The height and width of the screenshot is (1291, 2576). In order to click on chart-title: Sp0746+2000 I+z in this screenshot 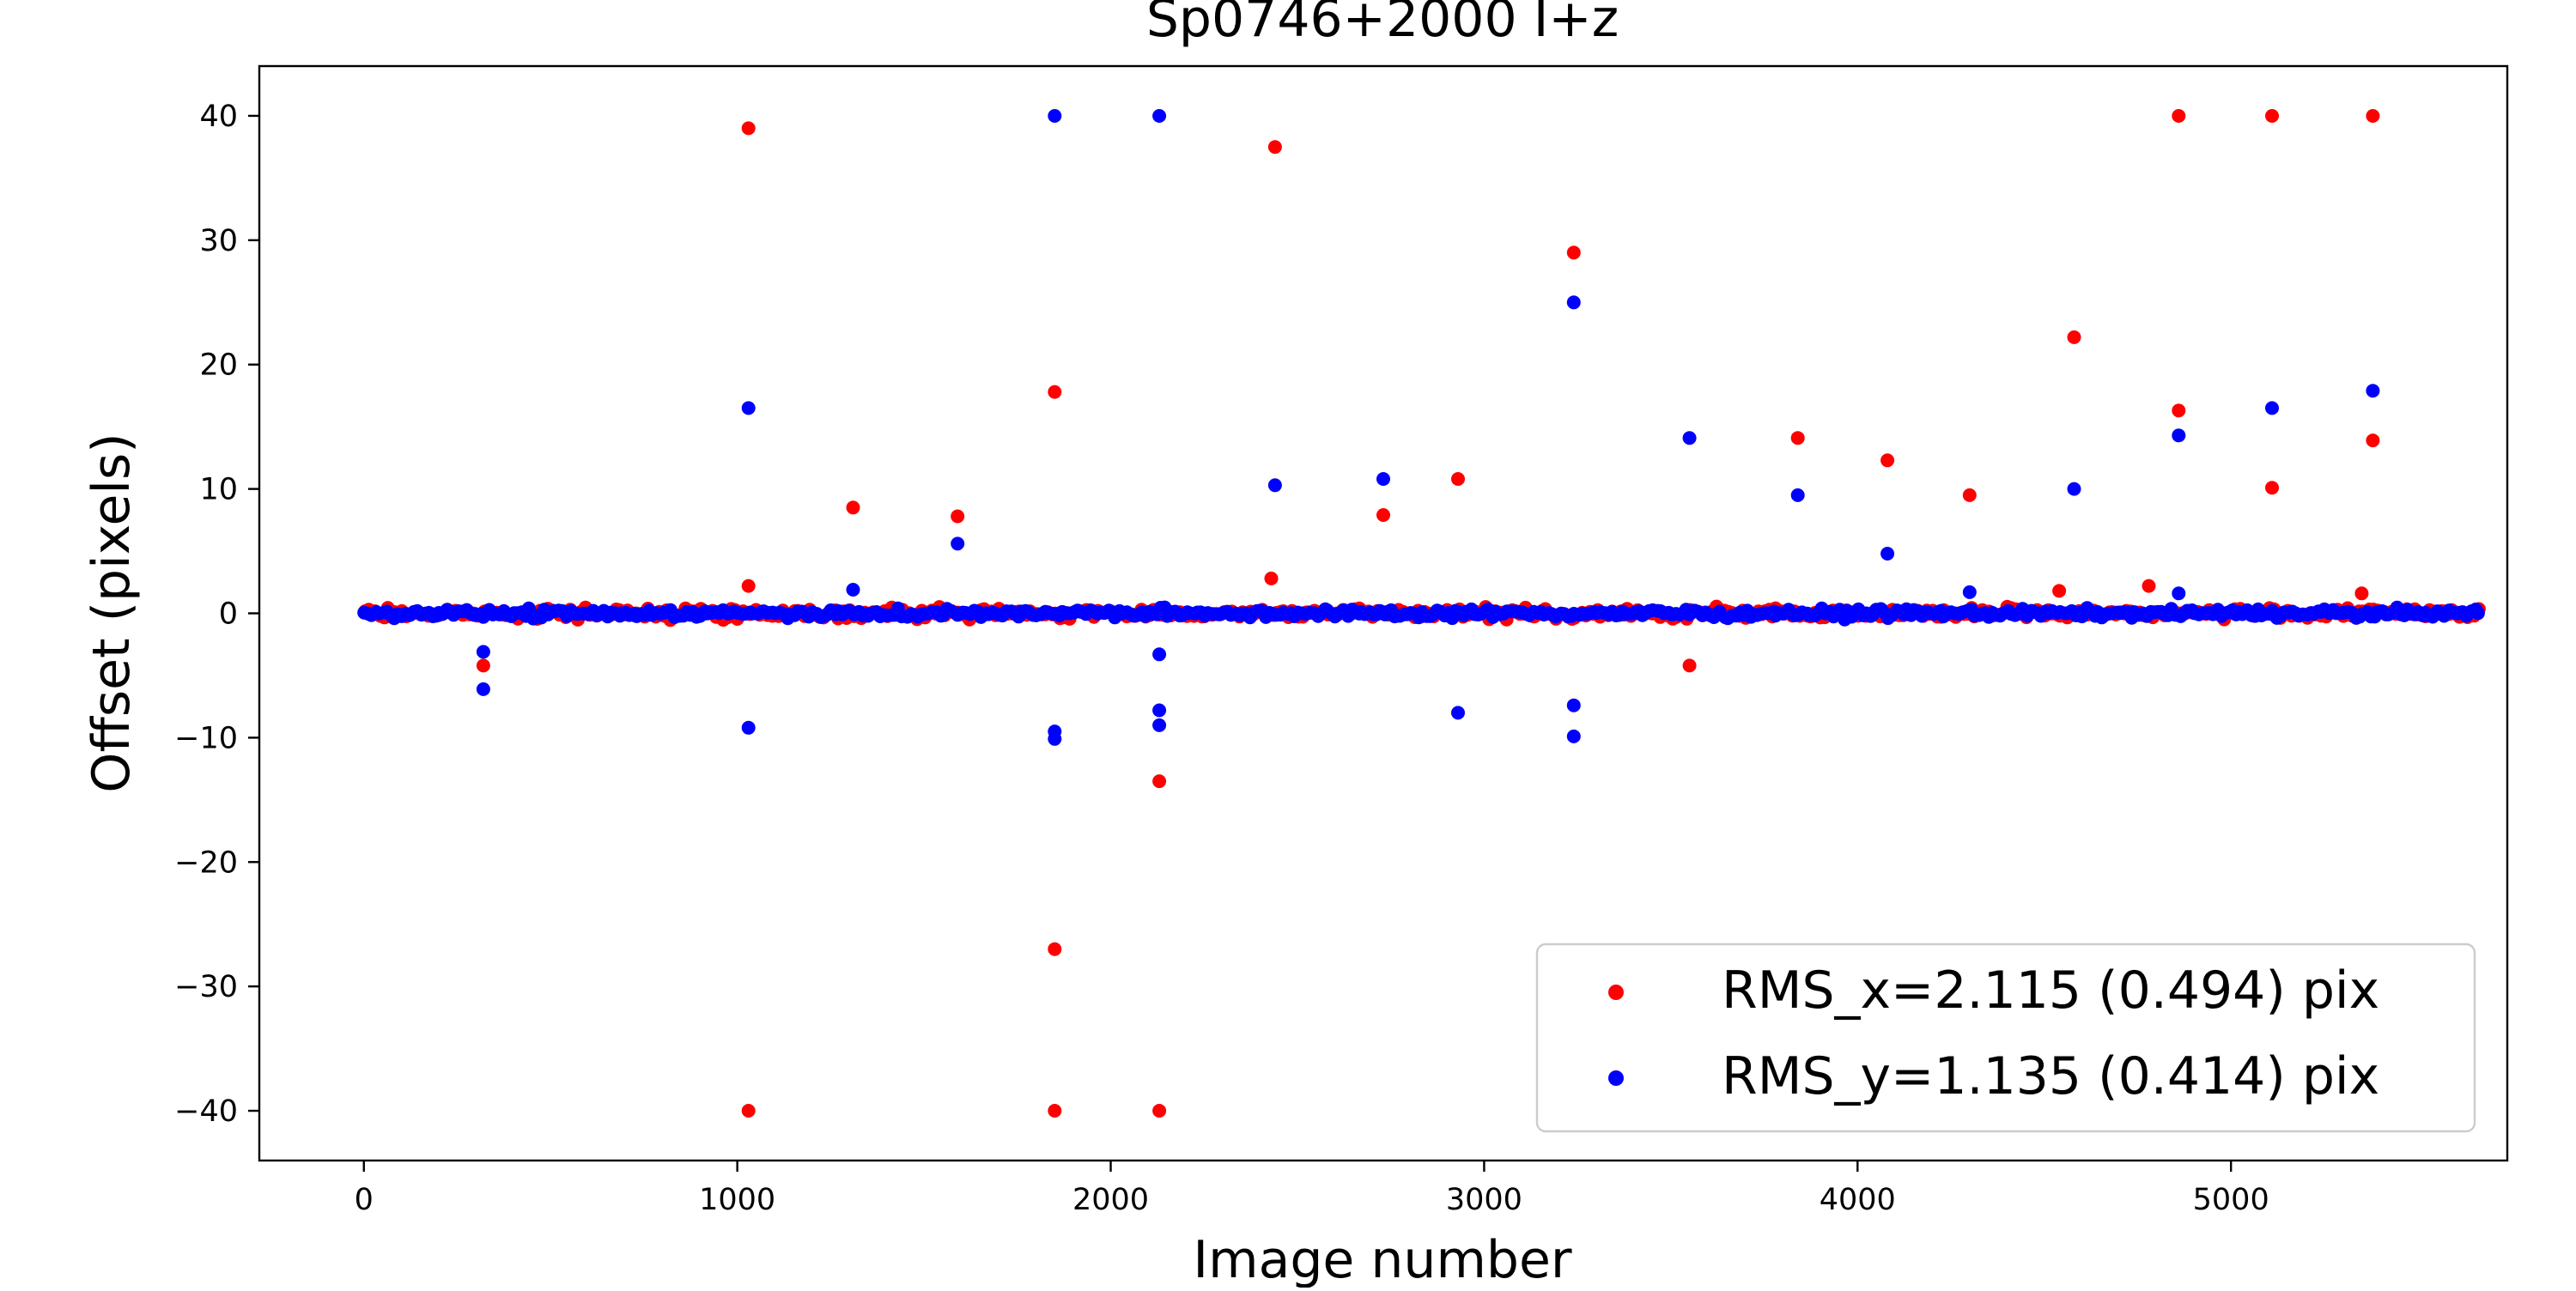, I will do `click(1382, 24)`.